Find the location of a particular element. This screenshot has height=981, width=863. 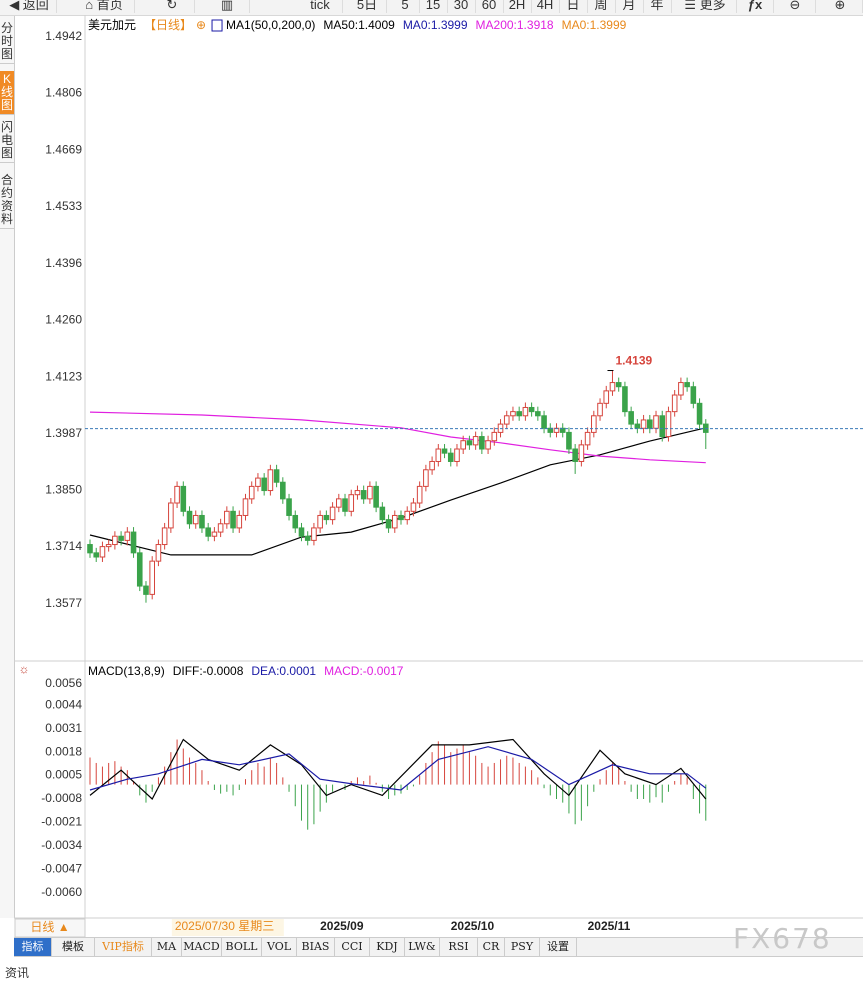

add-icon: ⊕ is located at coordinates (201, 25).